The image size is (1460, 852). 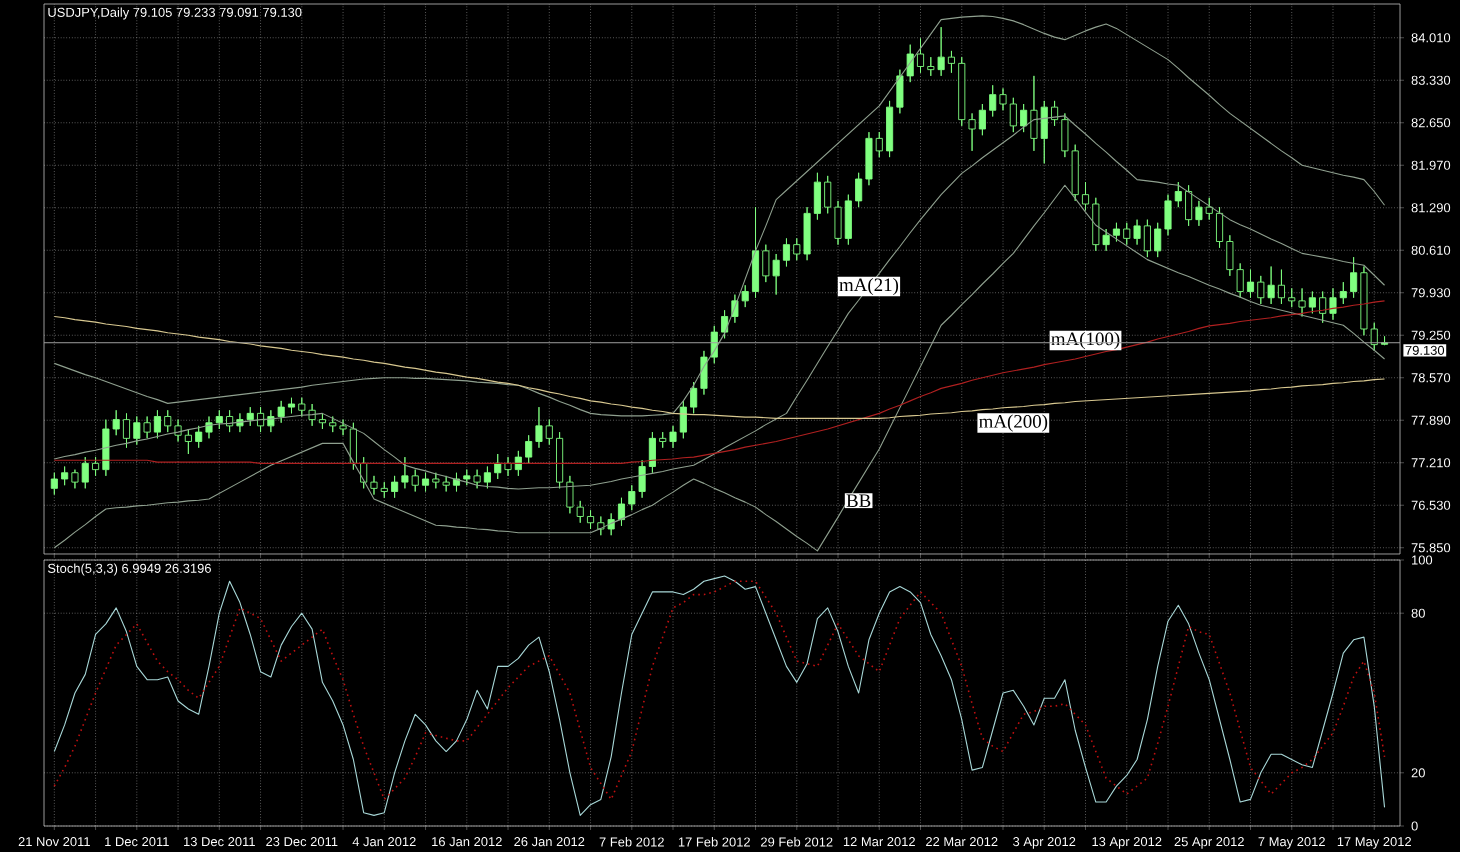 What do you see at coordinates (1085, 340) in the screenshot?
I see `series-label: mA(100)` at bounding box center [1085, 340].